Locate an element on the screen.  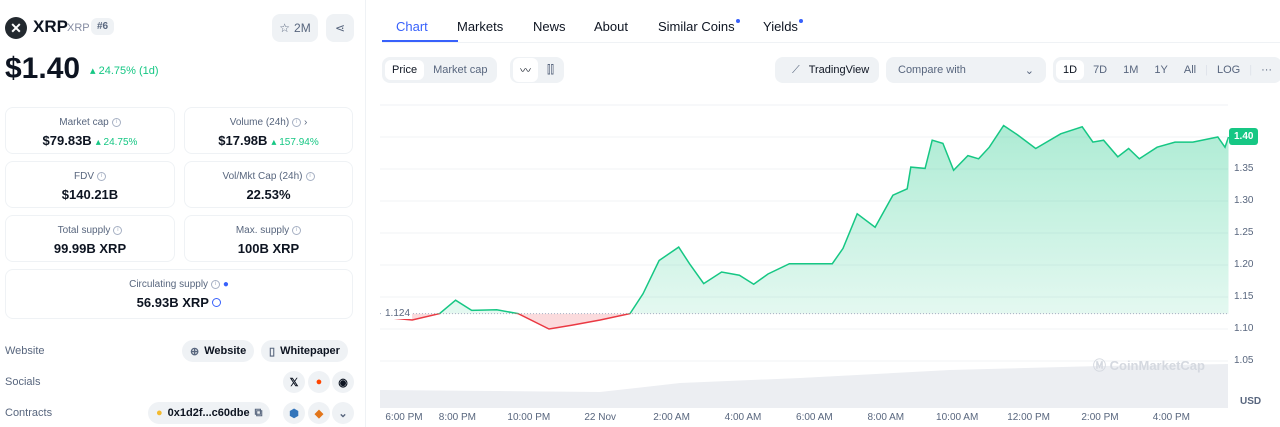
tab-chart: Chart is located at coordinates (412, 26).